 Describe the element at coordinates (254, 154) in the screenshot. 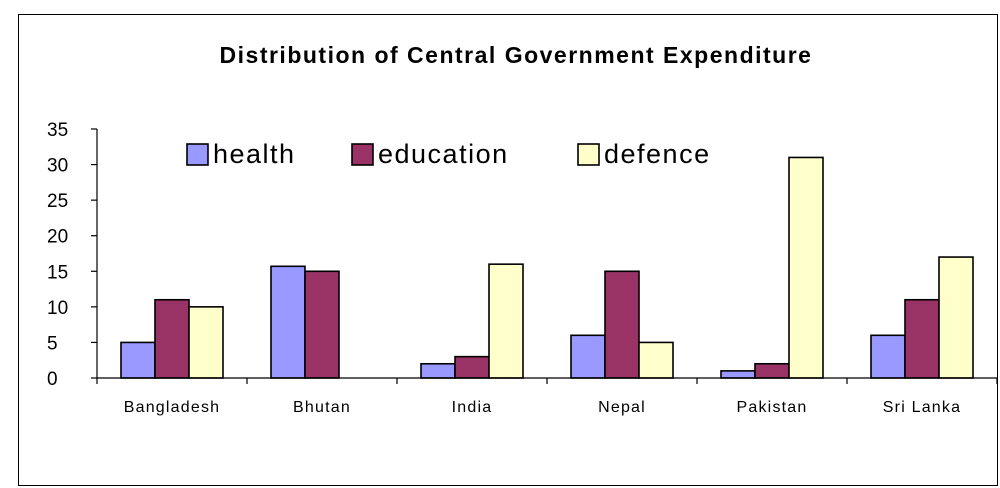

I see `legend-label-health: health` at that location.